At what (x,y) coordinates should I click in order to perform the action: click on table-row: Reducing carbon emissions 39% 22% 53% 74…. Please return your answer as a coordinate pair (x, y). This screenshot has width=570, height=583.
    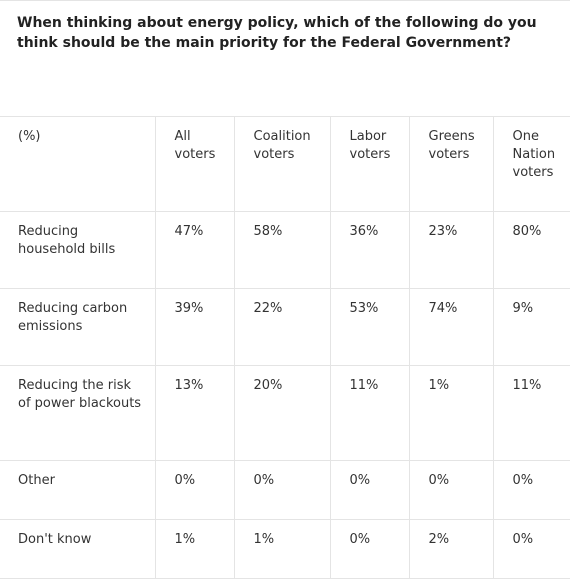
    Looking at the image, I should click on (285, 327).